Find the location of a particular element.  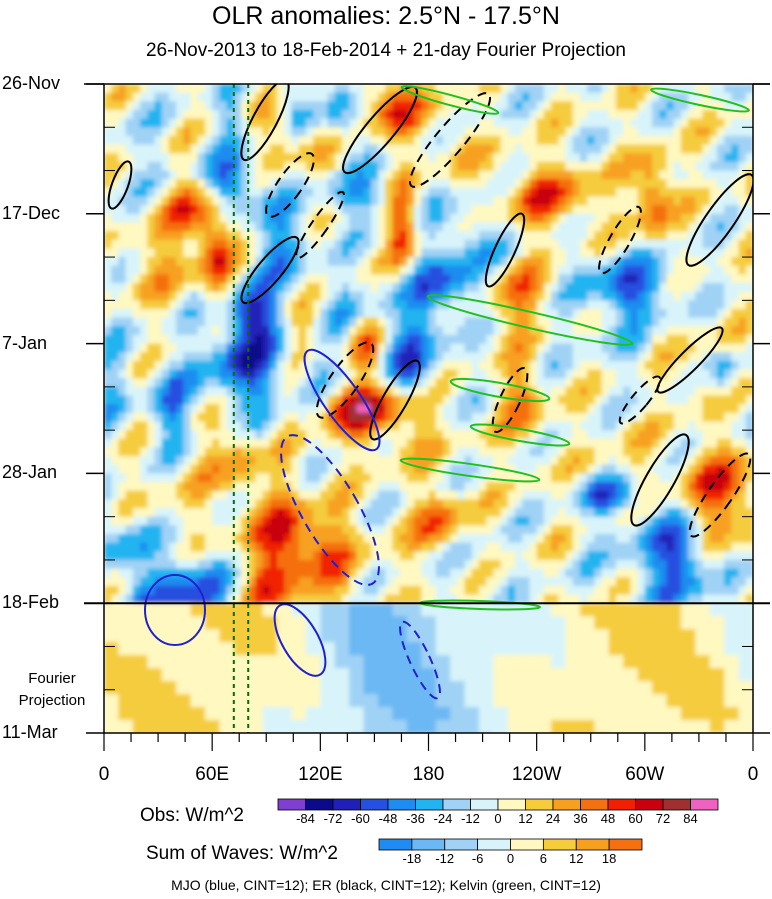

x-tick-label: 180 is located at coordinates (428, 774).